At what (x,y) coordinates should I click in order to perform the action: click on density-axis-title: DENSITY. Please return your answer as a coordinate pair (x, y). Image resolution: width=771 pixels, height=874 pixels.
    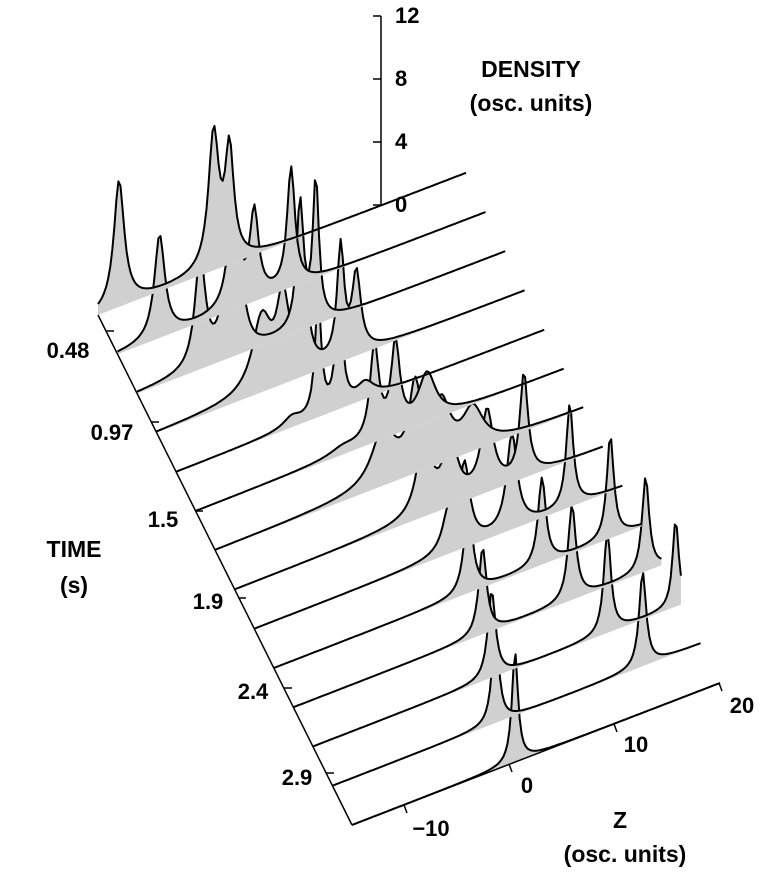
    Looking at the image, I should click on (531, 69).